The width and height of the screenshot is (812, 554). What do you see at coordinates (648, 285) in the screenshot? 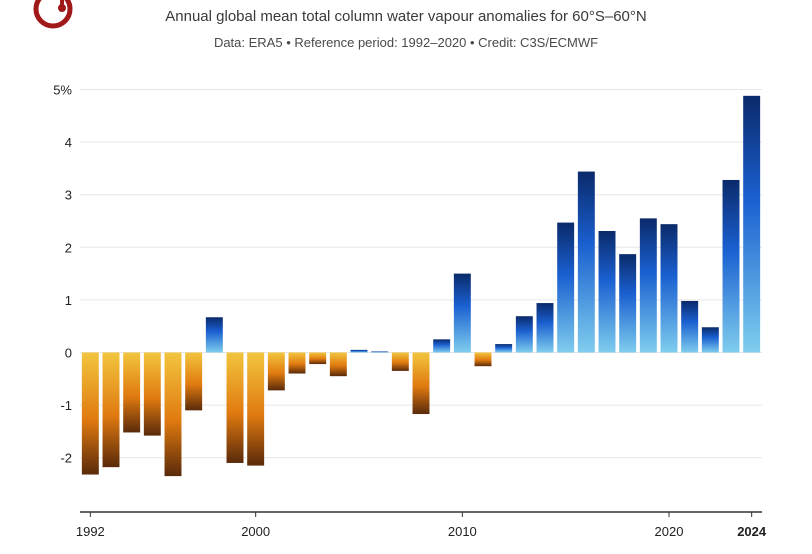
I see `bar-2019` at bounding box center [648, 285].